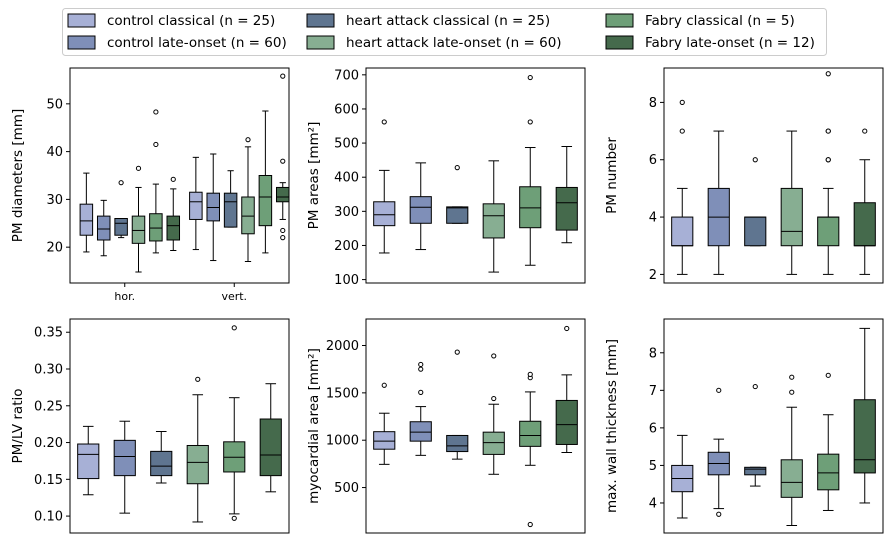 This screenshot has width=889, height=548. I want to click on y-axis-label: PM/LV ratio, so click(18, 425).